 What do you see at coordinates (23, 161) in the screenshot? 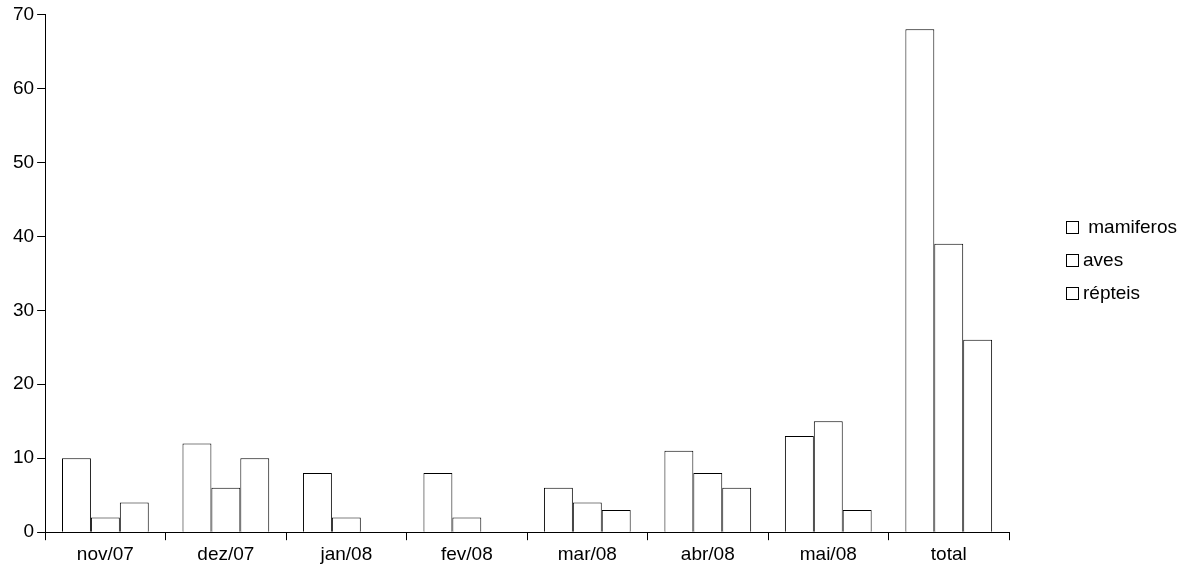
I see `y-tick-label: 50` at bounding box center [23, 161].